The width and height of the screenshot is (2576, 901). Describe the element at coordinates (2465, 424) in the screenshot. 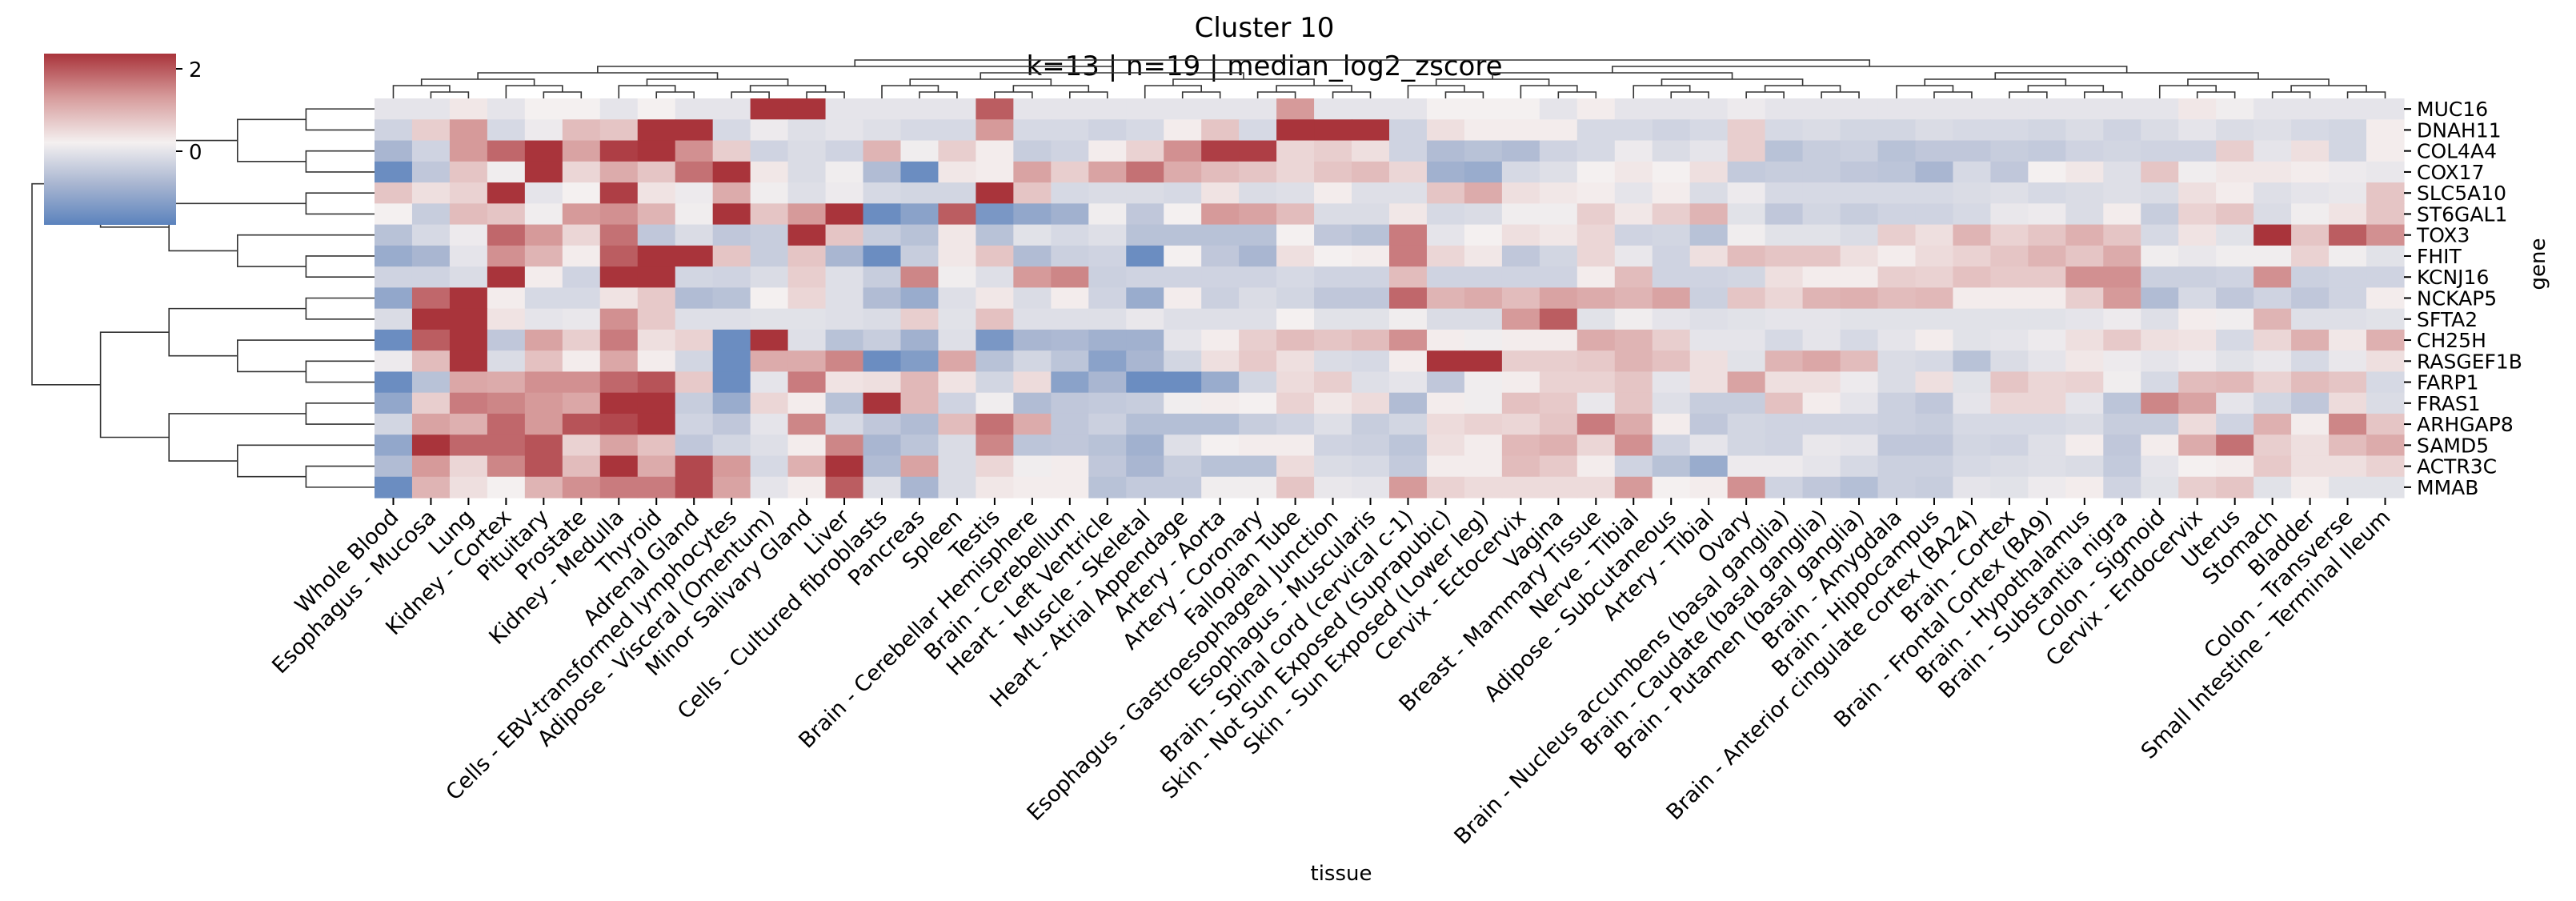

I see `y-tick-label: ARHGAP8` at that location.